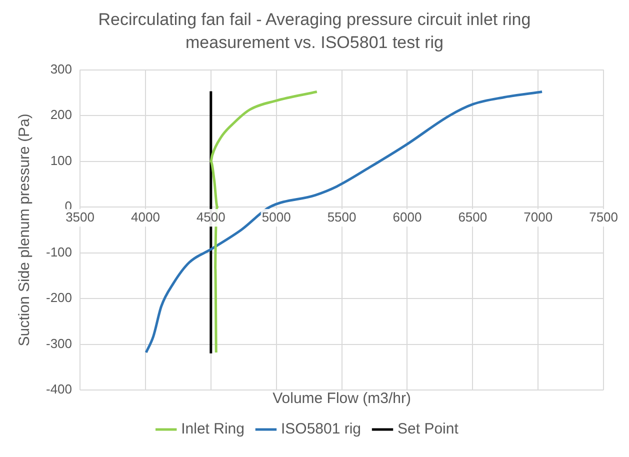 Image resolution: width=629 pixels, height=457 pixels. I want to click on x-tick-label: 4000, so click(145, 216).